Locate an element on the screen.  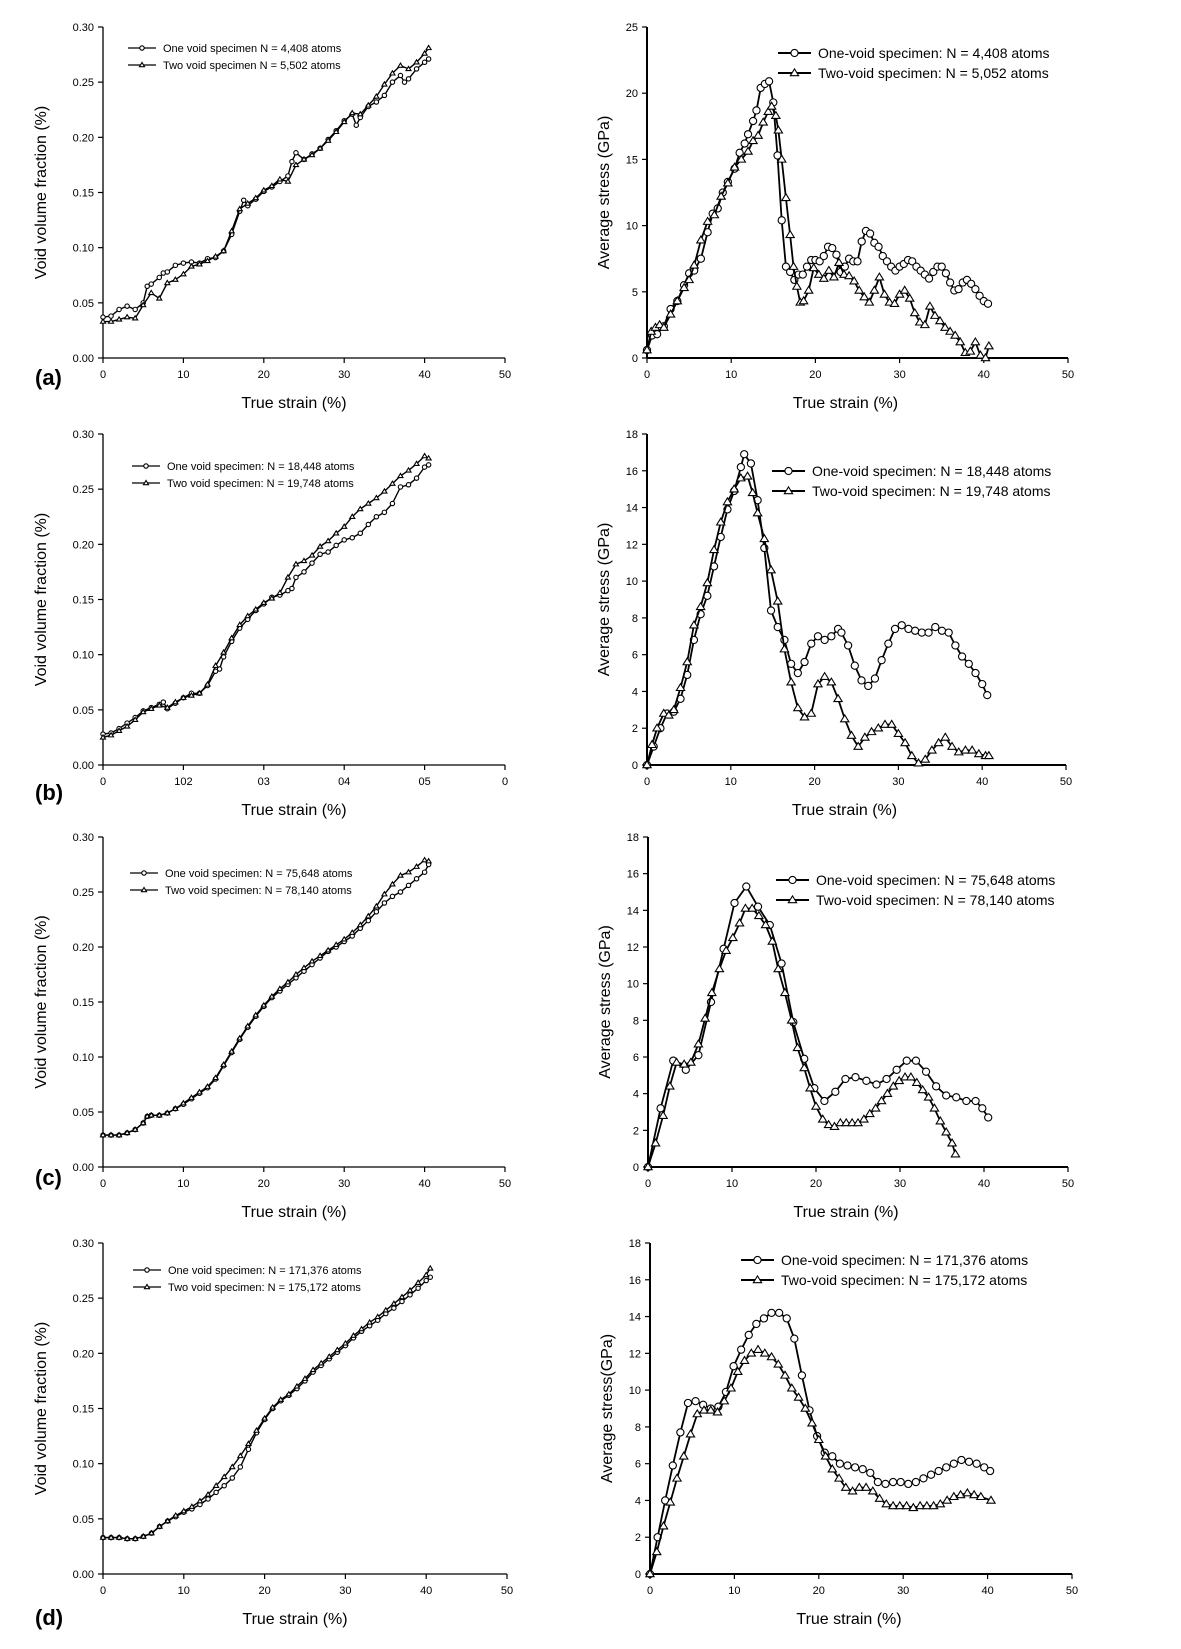
panel-label-d: (d) is located at coordinates (49, 1617).